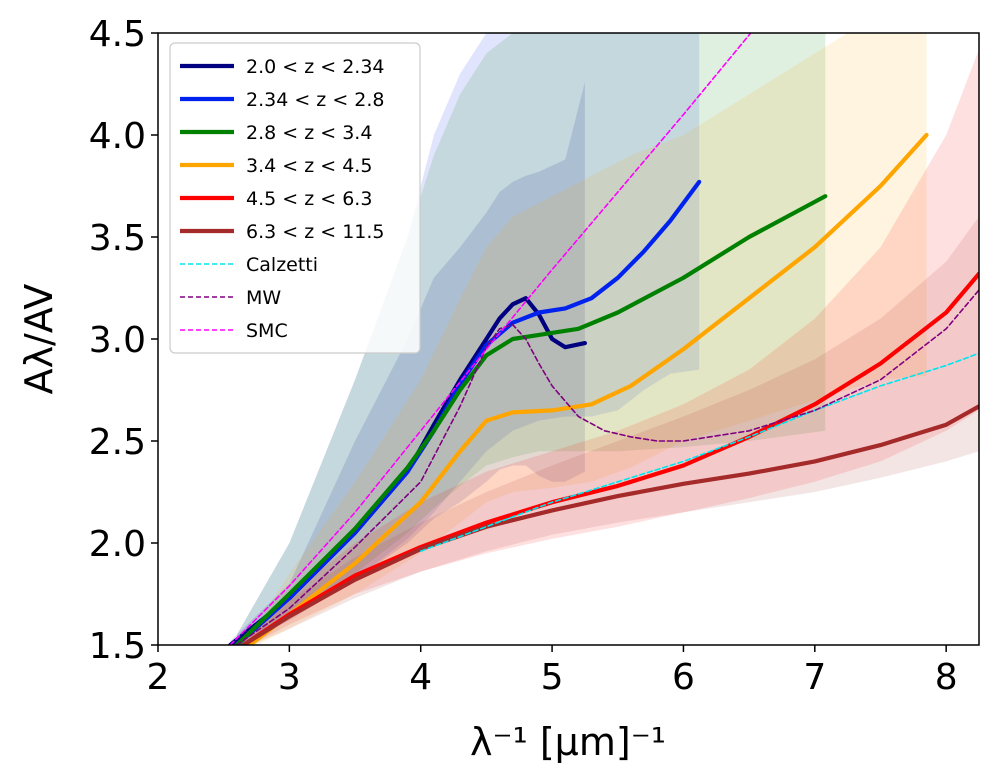  What do you see at coordinates (117, 340) in the screenshot?
I see `y-tick-label: 3.0` at bounding box center [117, 340].